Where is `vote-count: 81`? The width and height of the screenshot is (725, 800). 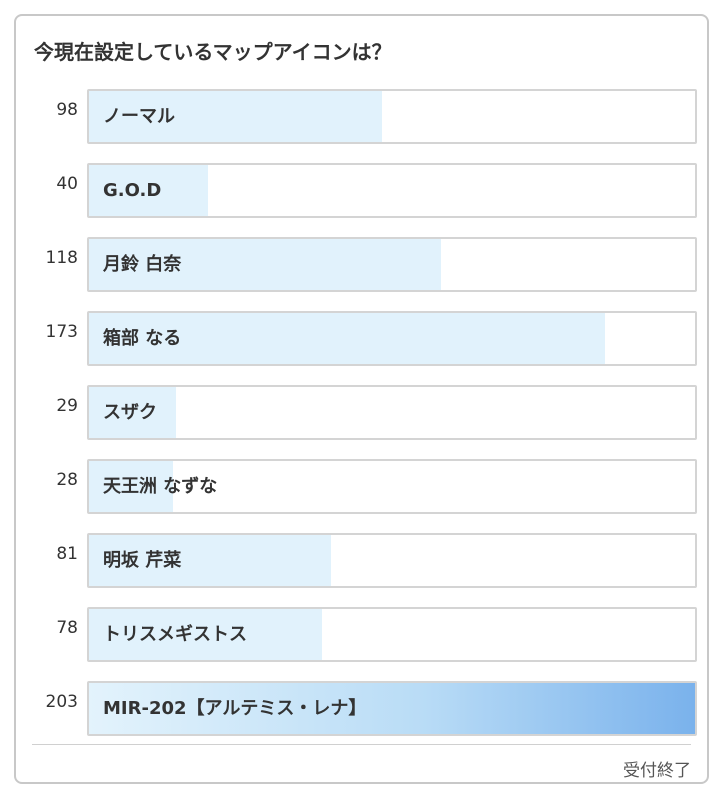 vote-count: 81 is located at coordinates (67, 554).